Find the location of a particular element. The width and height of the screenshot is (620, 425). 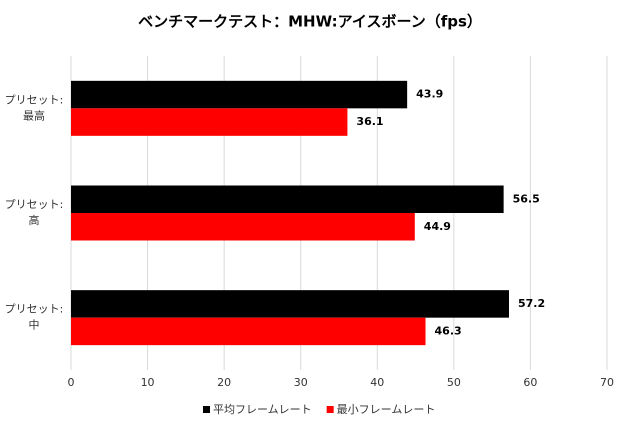

x-tick-label: 0 is located at coordinates (71, 382).